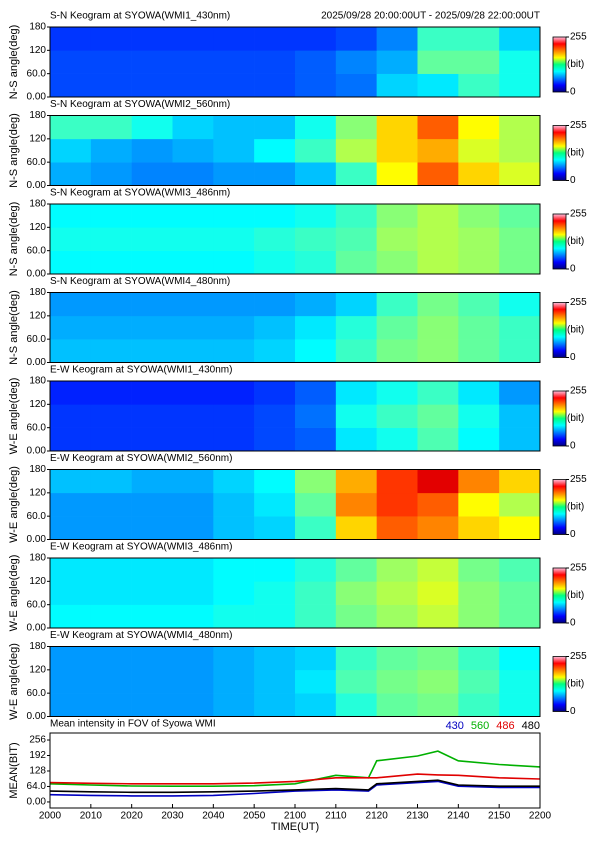 The height and width of the screenshot is (842, 595). I want to click on legend-entry: 486, so click(505, 726).